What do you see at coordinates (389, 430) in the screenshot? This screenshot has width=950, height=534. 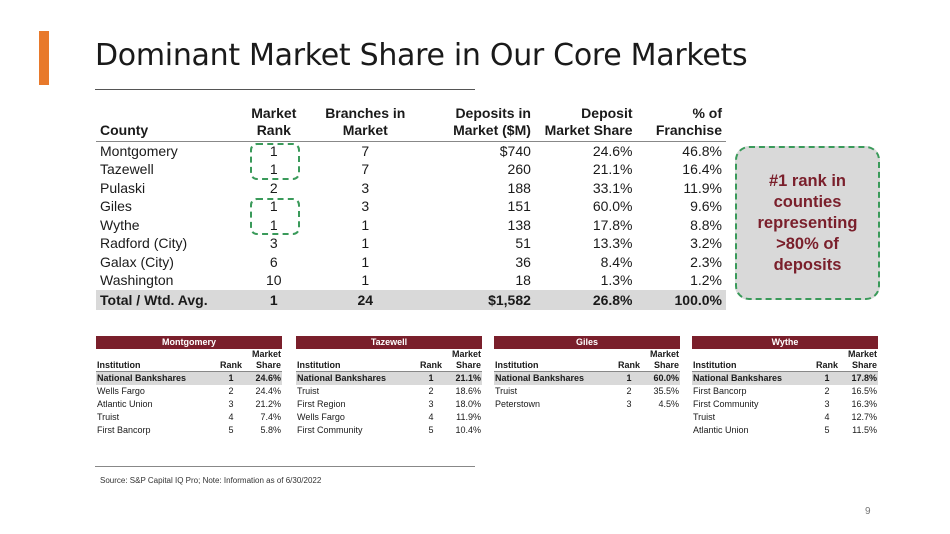 I see `mini-table-row: First Community 5 10.4%` at bounding box center [389, 430].